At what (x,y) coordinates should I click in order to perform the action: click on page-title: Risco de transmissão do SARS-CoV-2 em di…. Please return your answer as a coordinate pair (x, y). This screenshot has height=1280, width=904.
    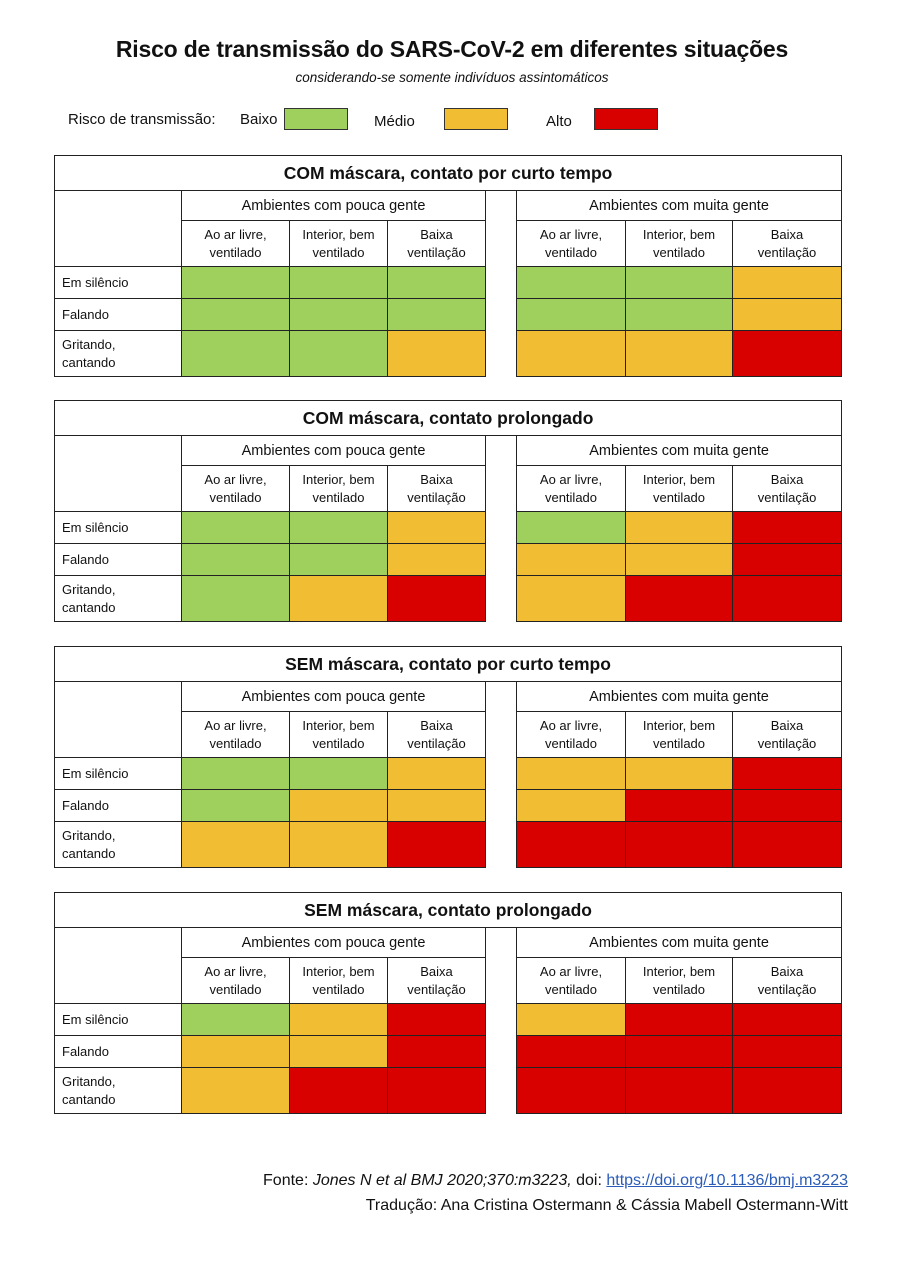
    Looking at the image, I should click on (452, 49).